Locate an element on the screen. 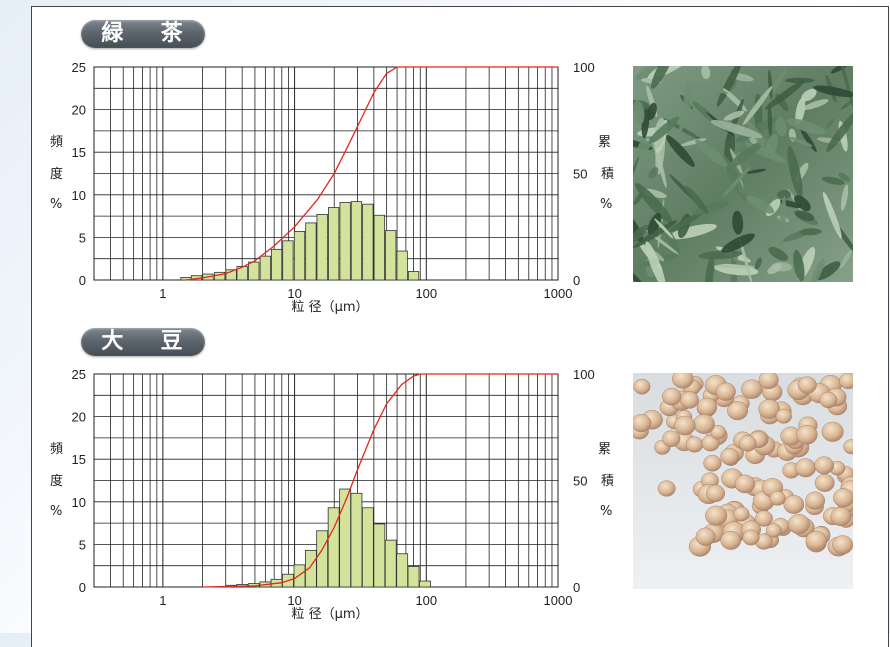 This screenshot has height=647, width=890. green-tea-photo is located at coordinates (743, 174).